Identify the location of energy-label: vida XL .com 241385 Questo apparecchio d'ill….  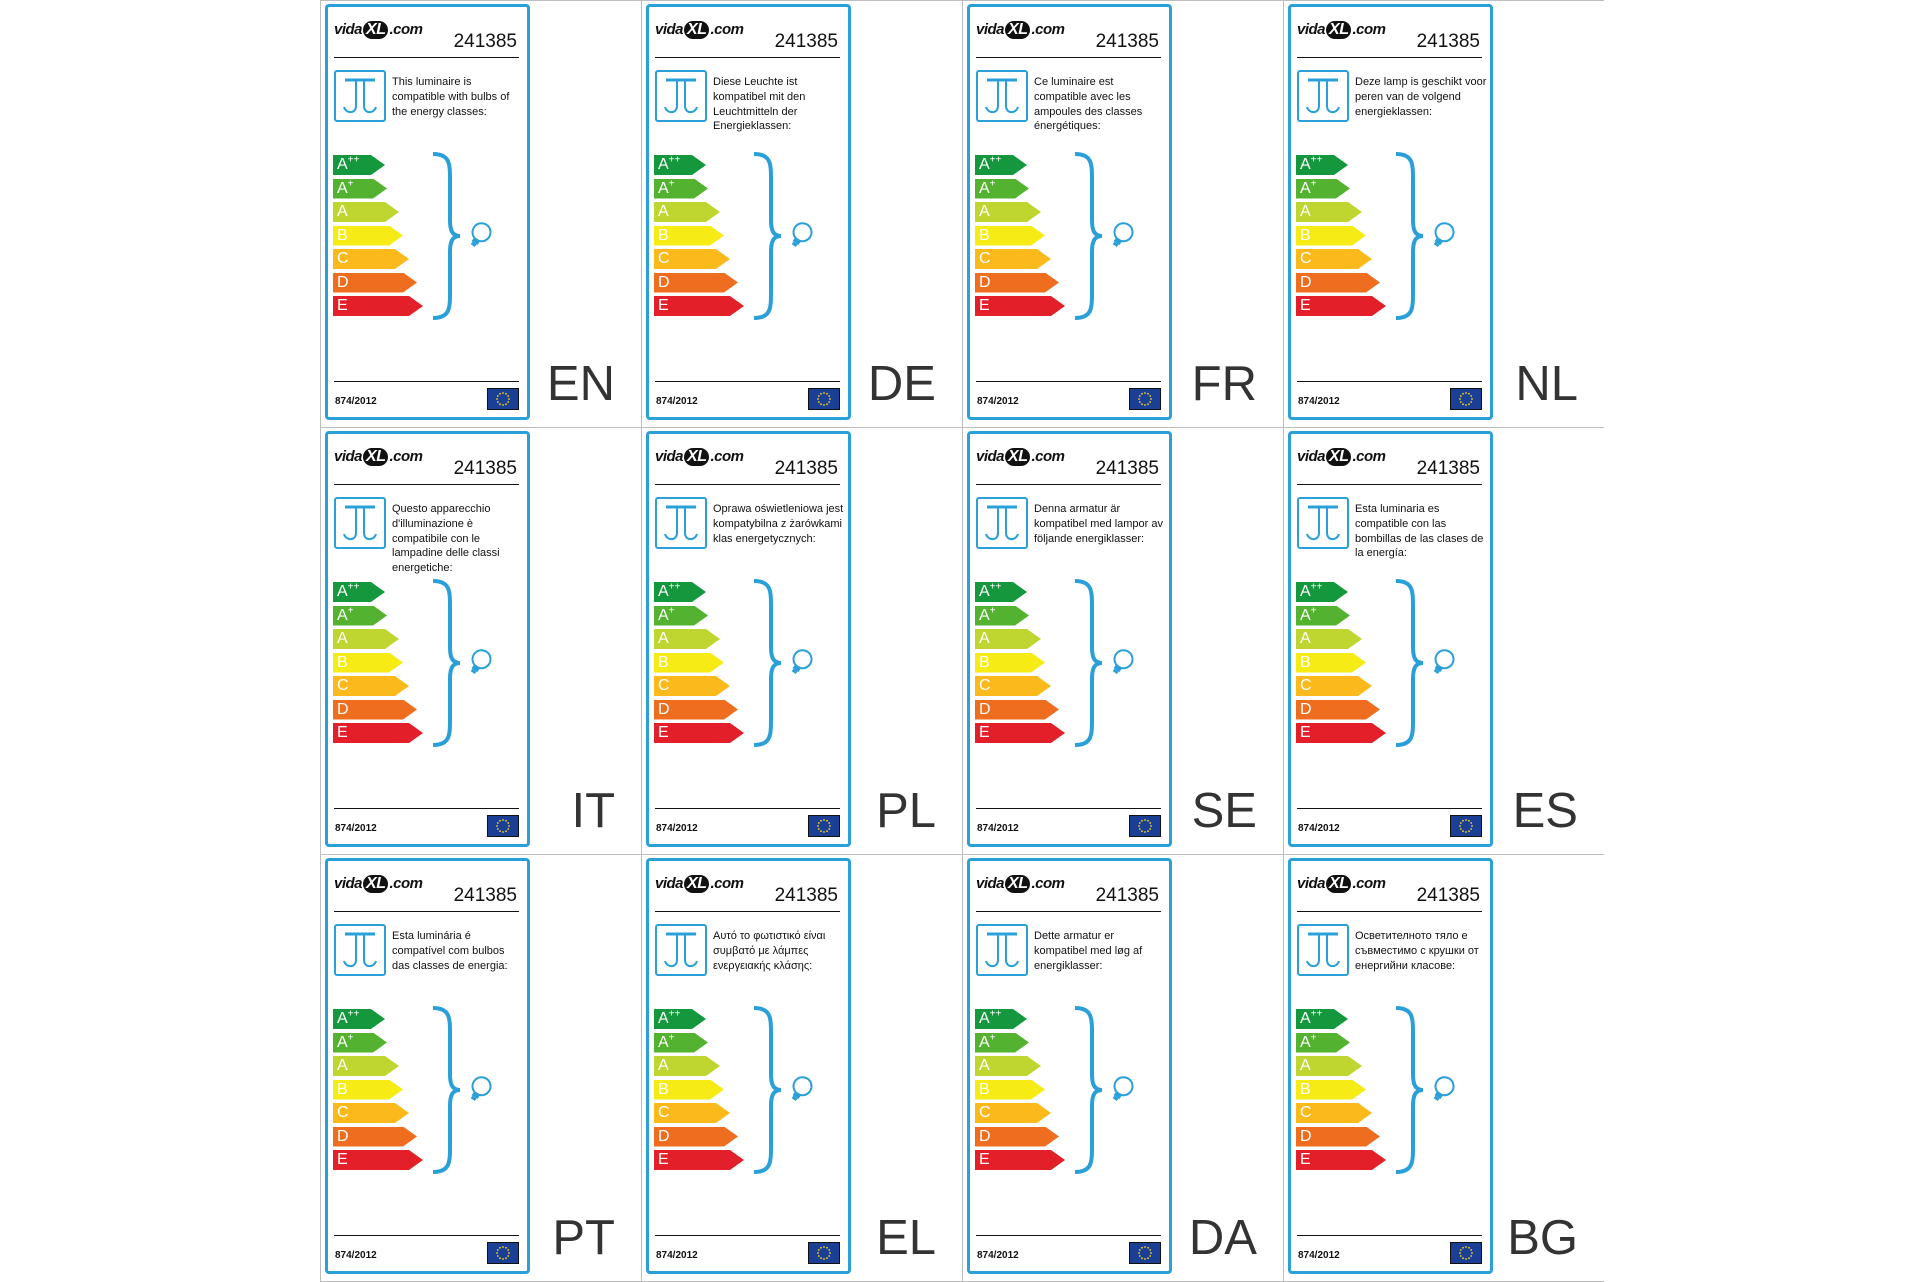
(427, 639).